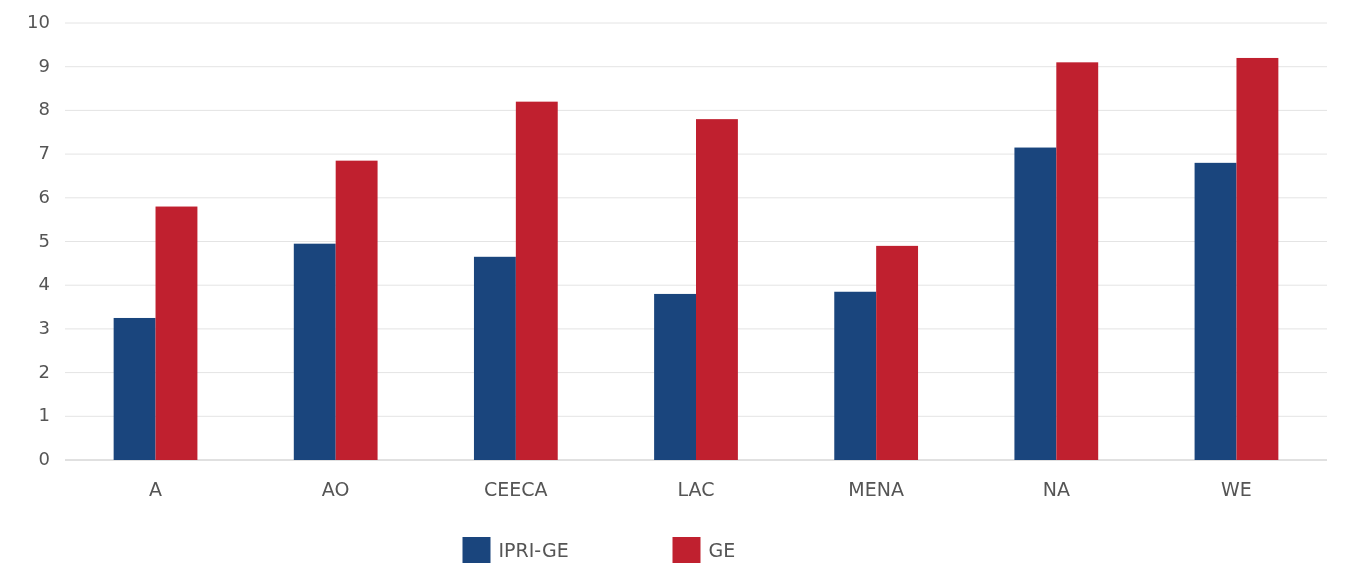  I want to click on x-tick-label: AO, so click(335, 488).